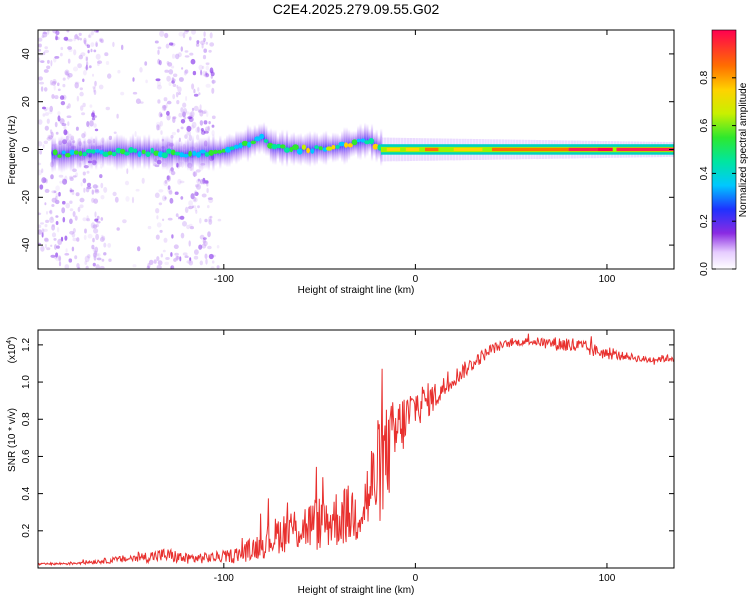 The width and height of the screenshot is (750, 600). I want to click on spectrogram-y-tick-label: 20, so click(26, 102).